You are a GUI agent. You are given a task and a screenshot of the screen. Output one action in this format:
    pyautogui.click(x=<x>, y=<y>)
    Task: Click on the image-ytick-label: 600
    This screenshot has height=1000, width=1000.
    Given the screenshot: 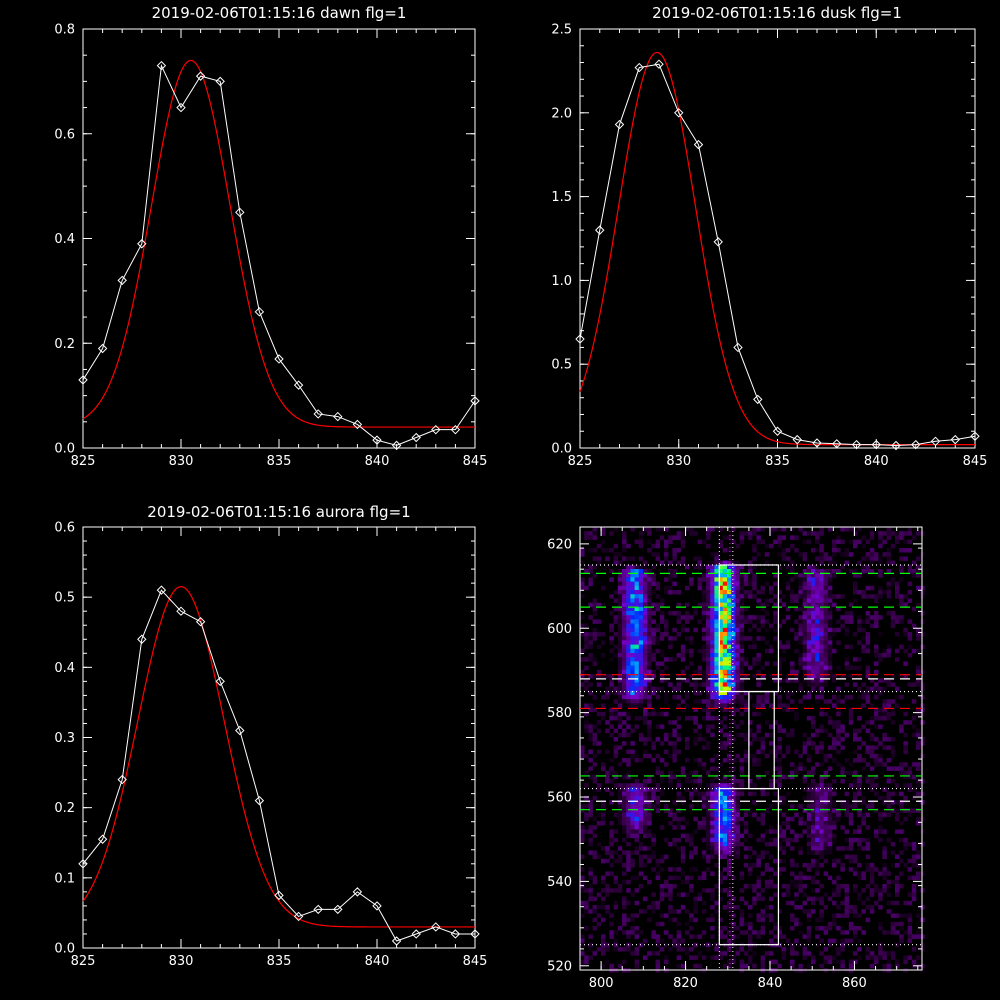 What is the action you would take?
    pyautogui.click(x=559, y=629)
    